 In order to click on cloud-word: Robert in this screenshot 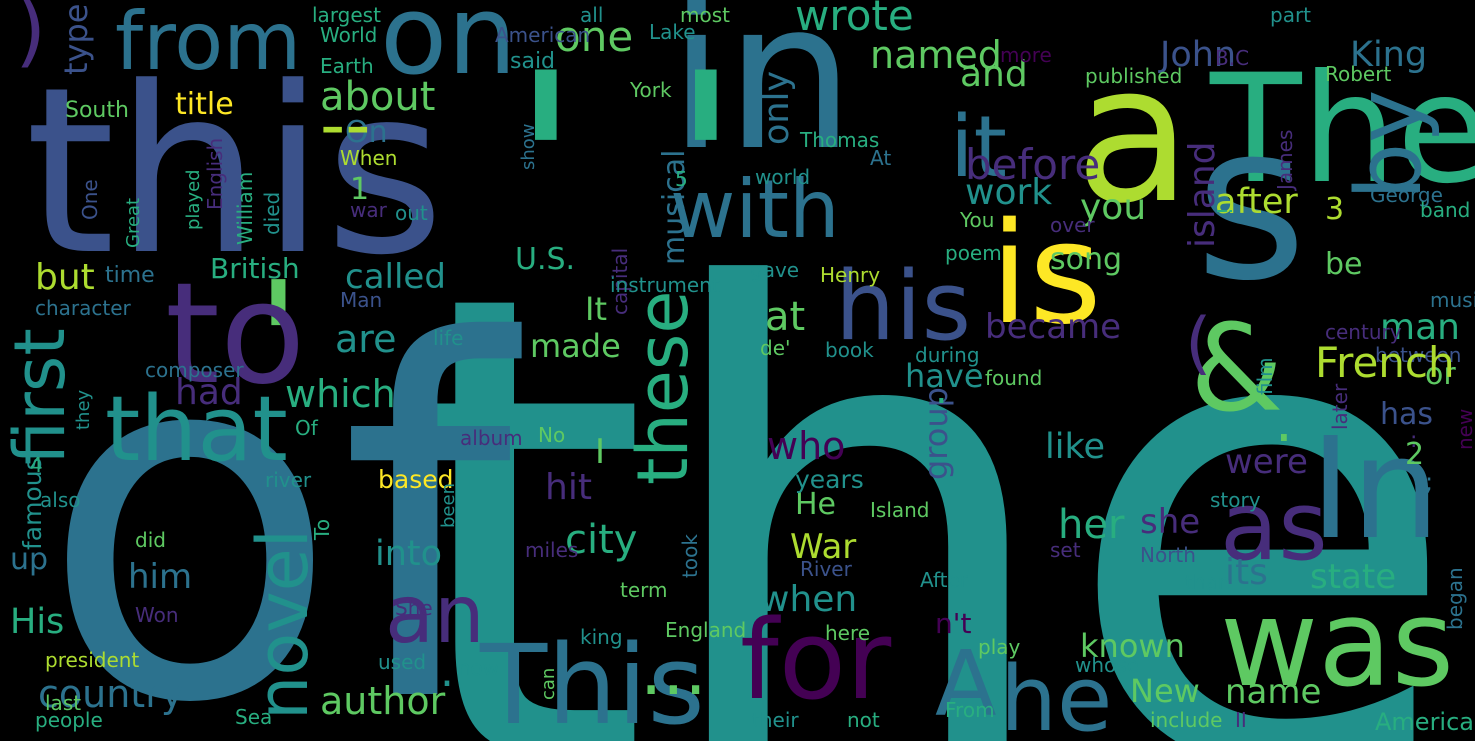, I will do `click(1358, 74)`.